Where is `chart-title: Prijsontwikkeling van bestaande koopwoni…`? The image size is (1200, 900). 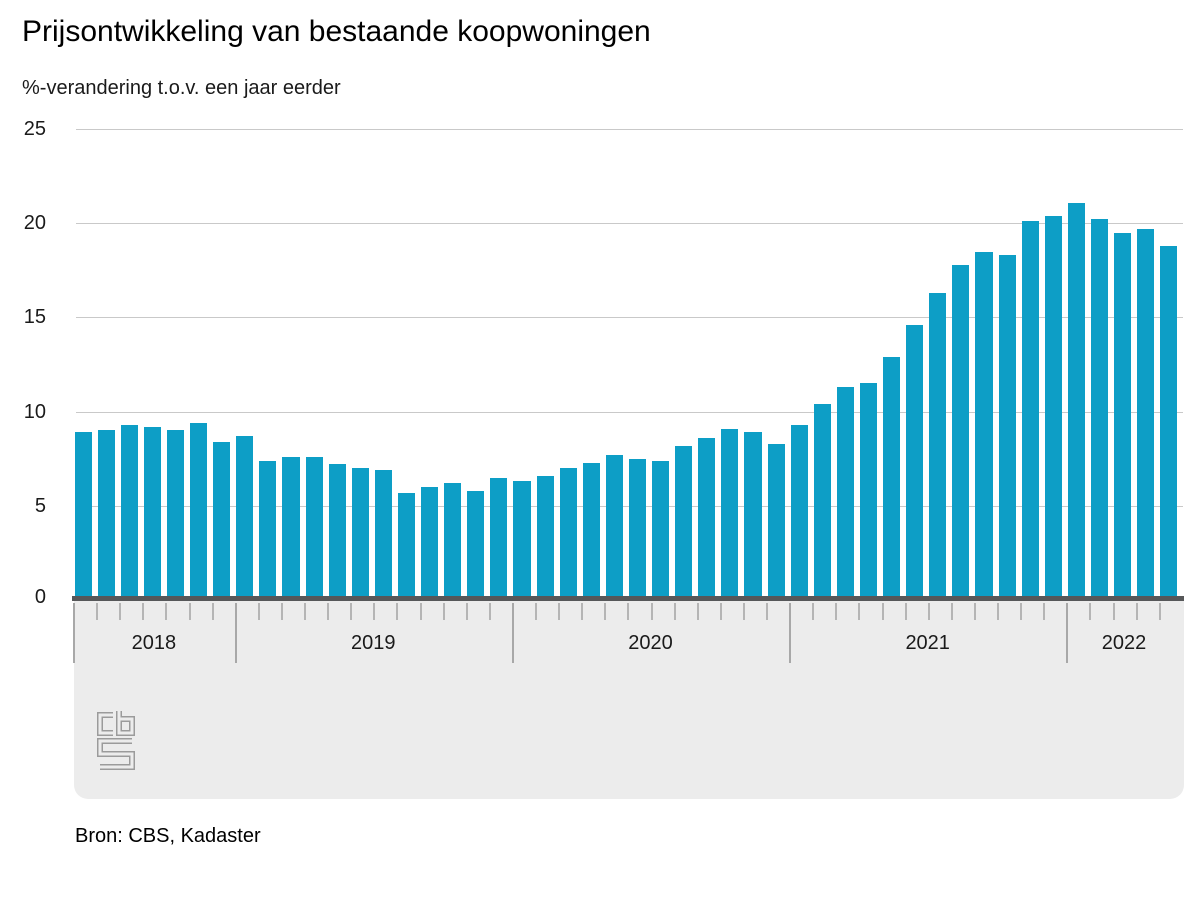 chart-title: Prijsontwikkeling van bestaande koopwoni… is located at coordinates (336, 31).